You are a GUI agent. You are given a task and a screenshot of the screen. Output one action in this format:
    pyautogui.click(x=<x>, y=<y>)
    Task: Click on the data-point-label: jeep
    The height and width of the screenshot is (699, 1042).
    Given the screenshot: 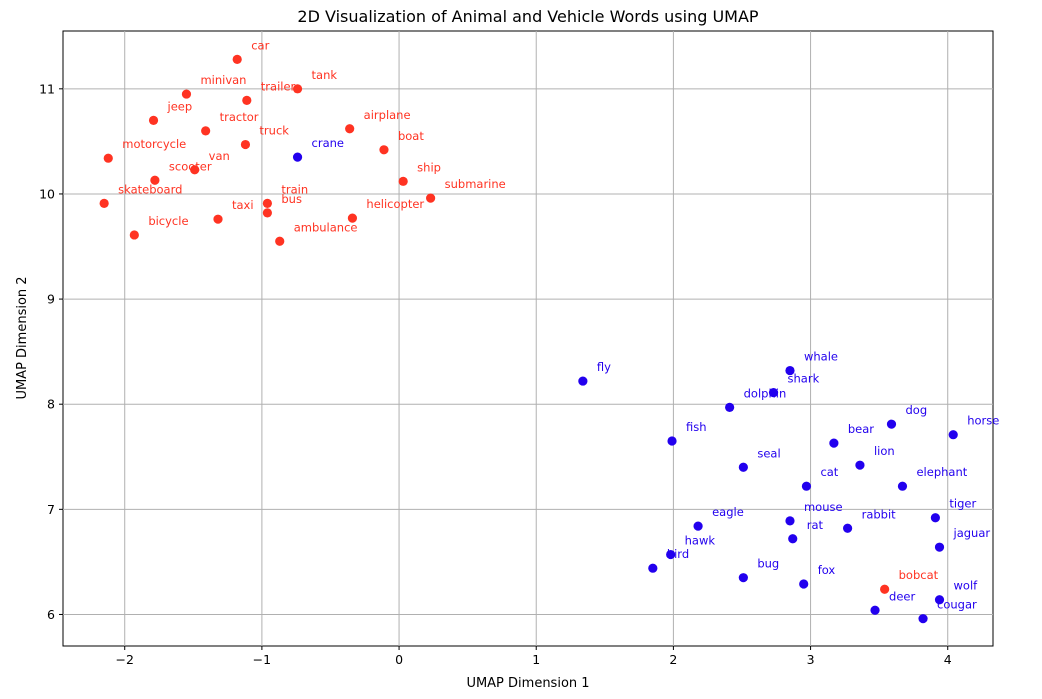 What is the action you would take?
    pyautogui.click(x=180, y=106)
    